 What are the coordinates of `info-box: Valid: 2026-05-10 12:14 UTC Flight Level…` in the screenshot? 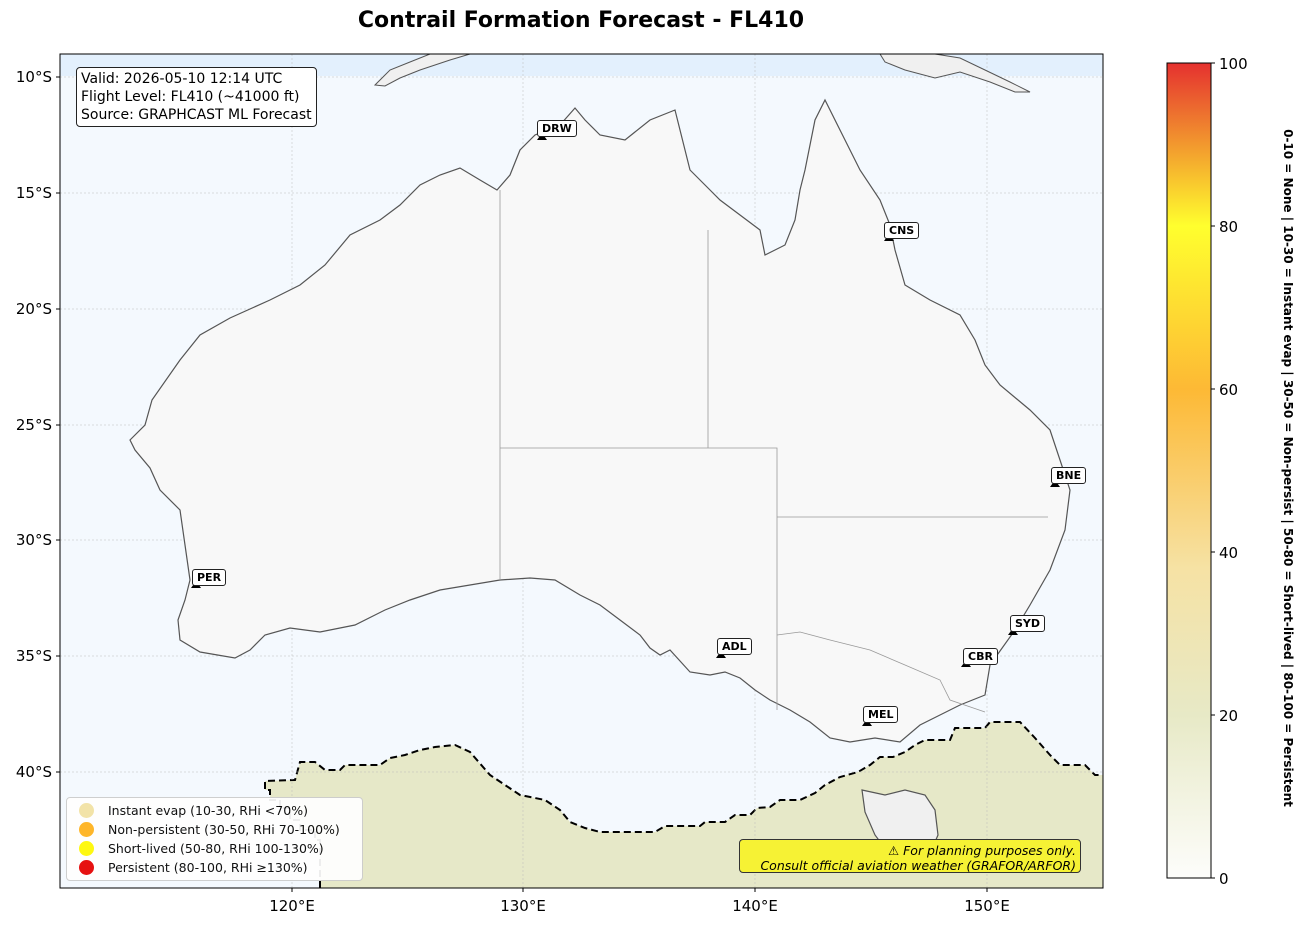 It's located at (196, 97).